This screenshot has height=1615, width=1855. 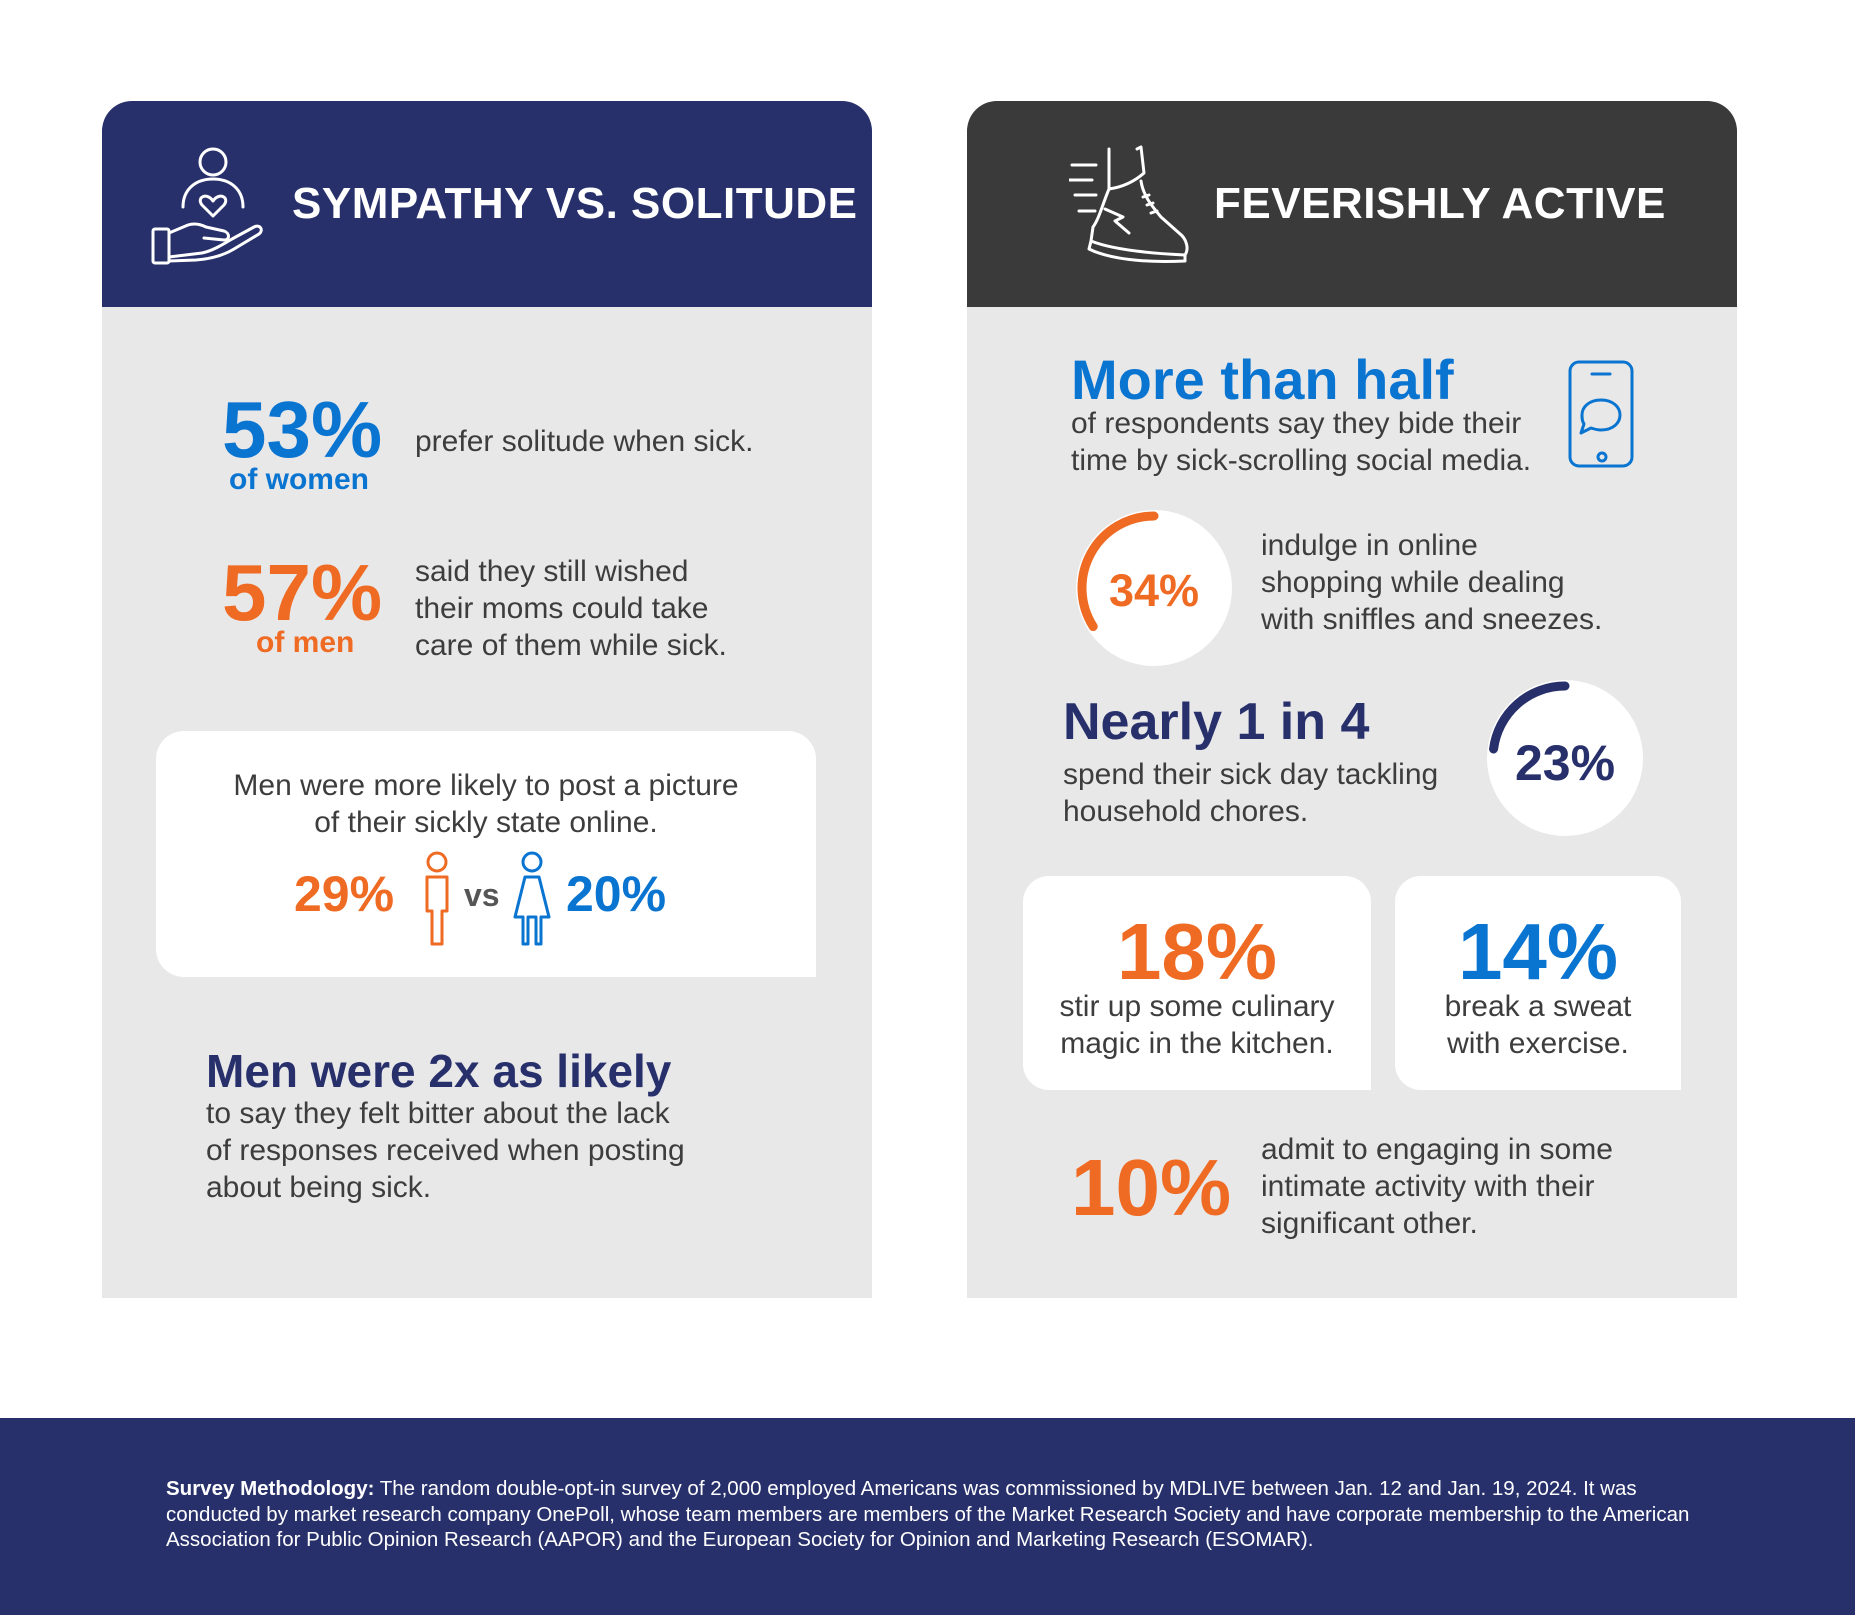 What do you see at coordinates (1432, 619) in the screenshot?
I see `shopping-line: with sniffles and sneezes.` at bounding box center [1432, 619].